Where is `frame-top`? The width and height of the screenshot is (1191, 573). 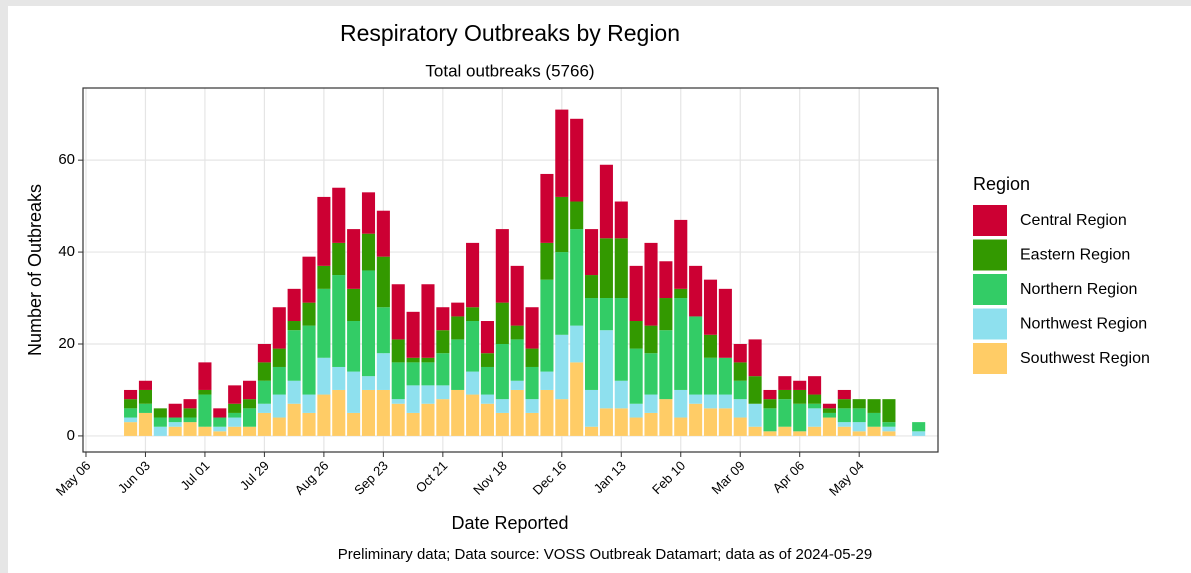 frame-top is located at coordinates (595, 3).